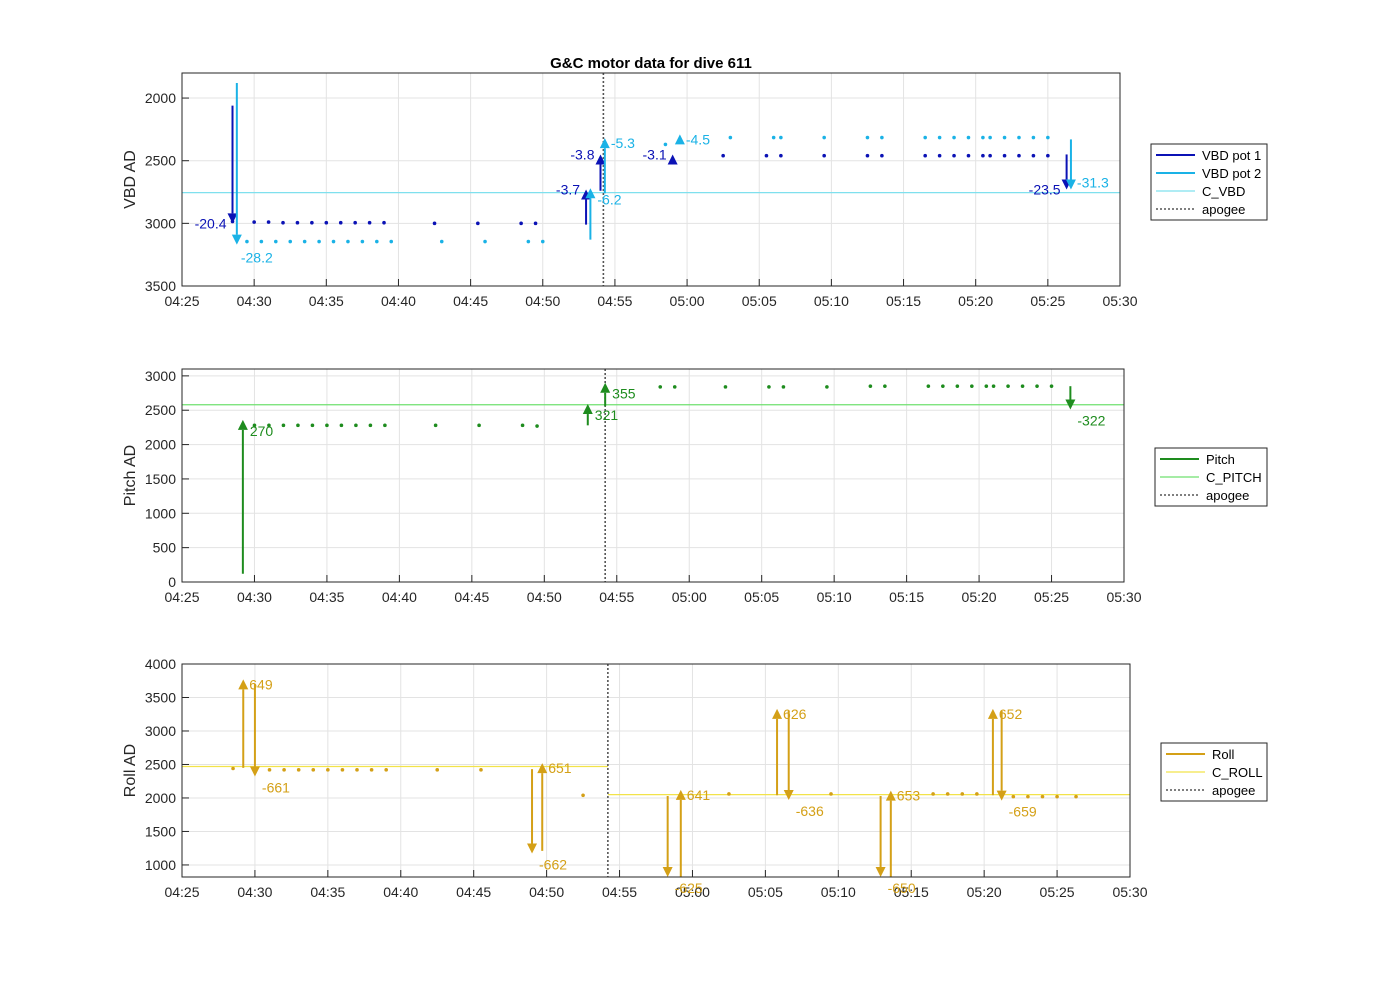 The width and height of the screenshot is (1400, 986). What do you see at coordinates (130, 179) in the screenshot?
I see `vbd-y-axis-label: VBD AD` at bounding box center [130, 179].